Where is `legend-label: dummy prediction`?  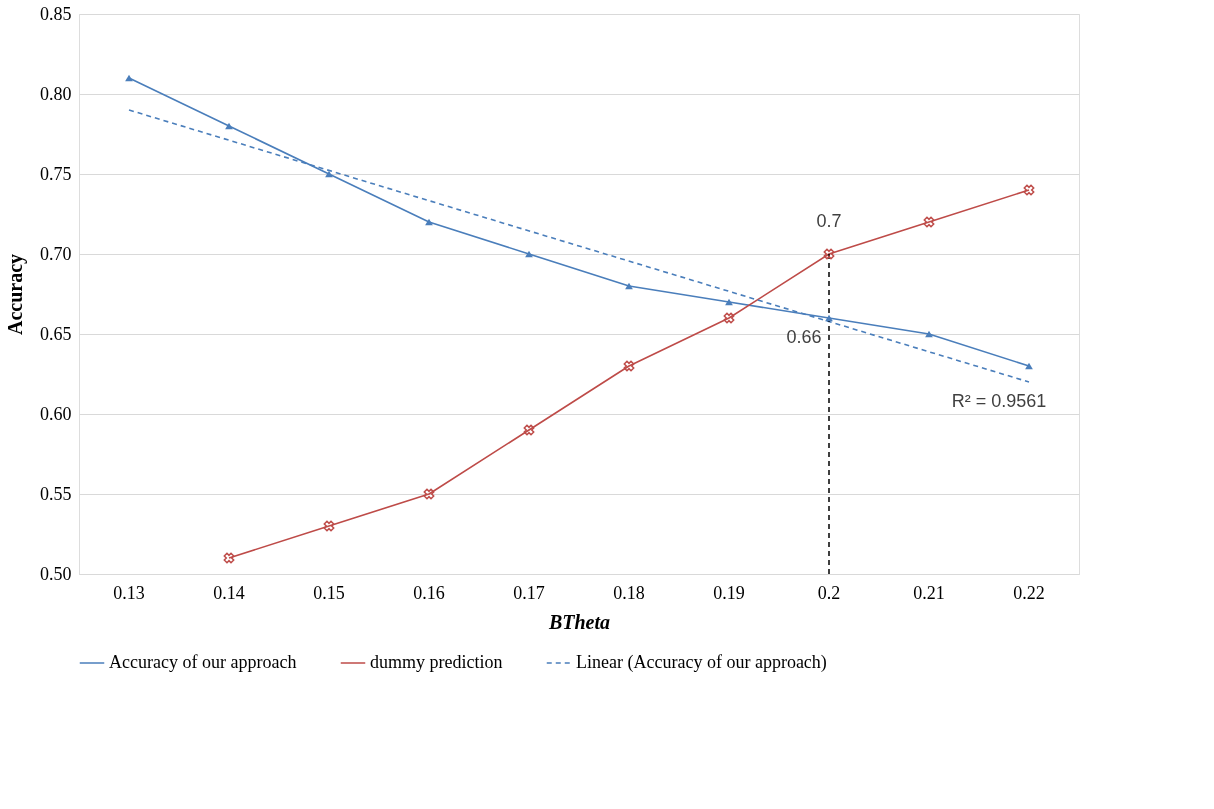 legend-label: dummy prediction is located at coordinates (436, 662).